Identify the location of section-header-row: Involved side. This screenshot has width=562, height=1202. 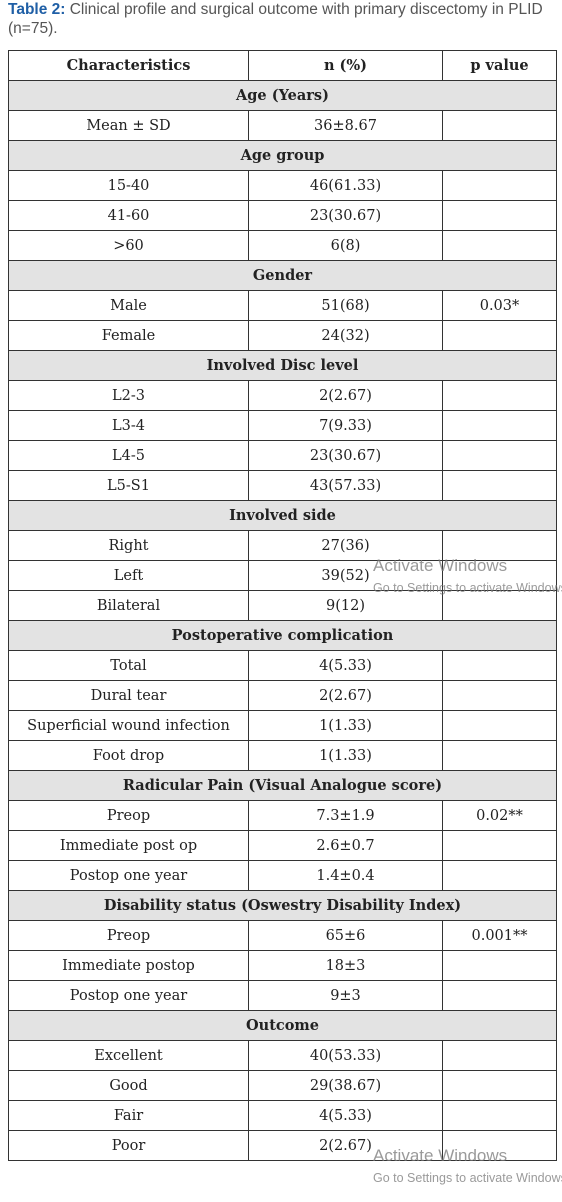
(282, 515).